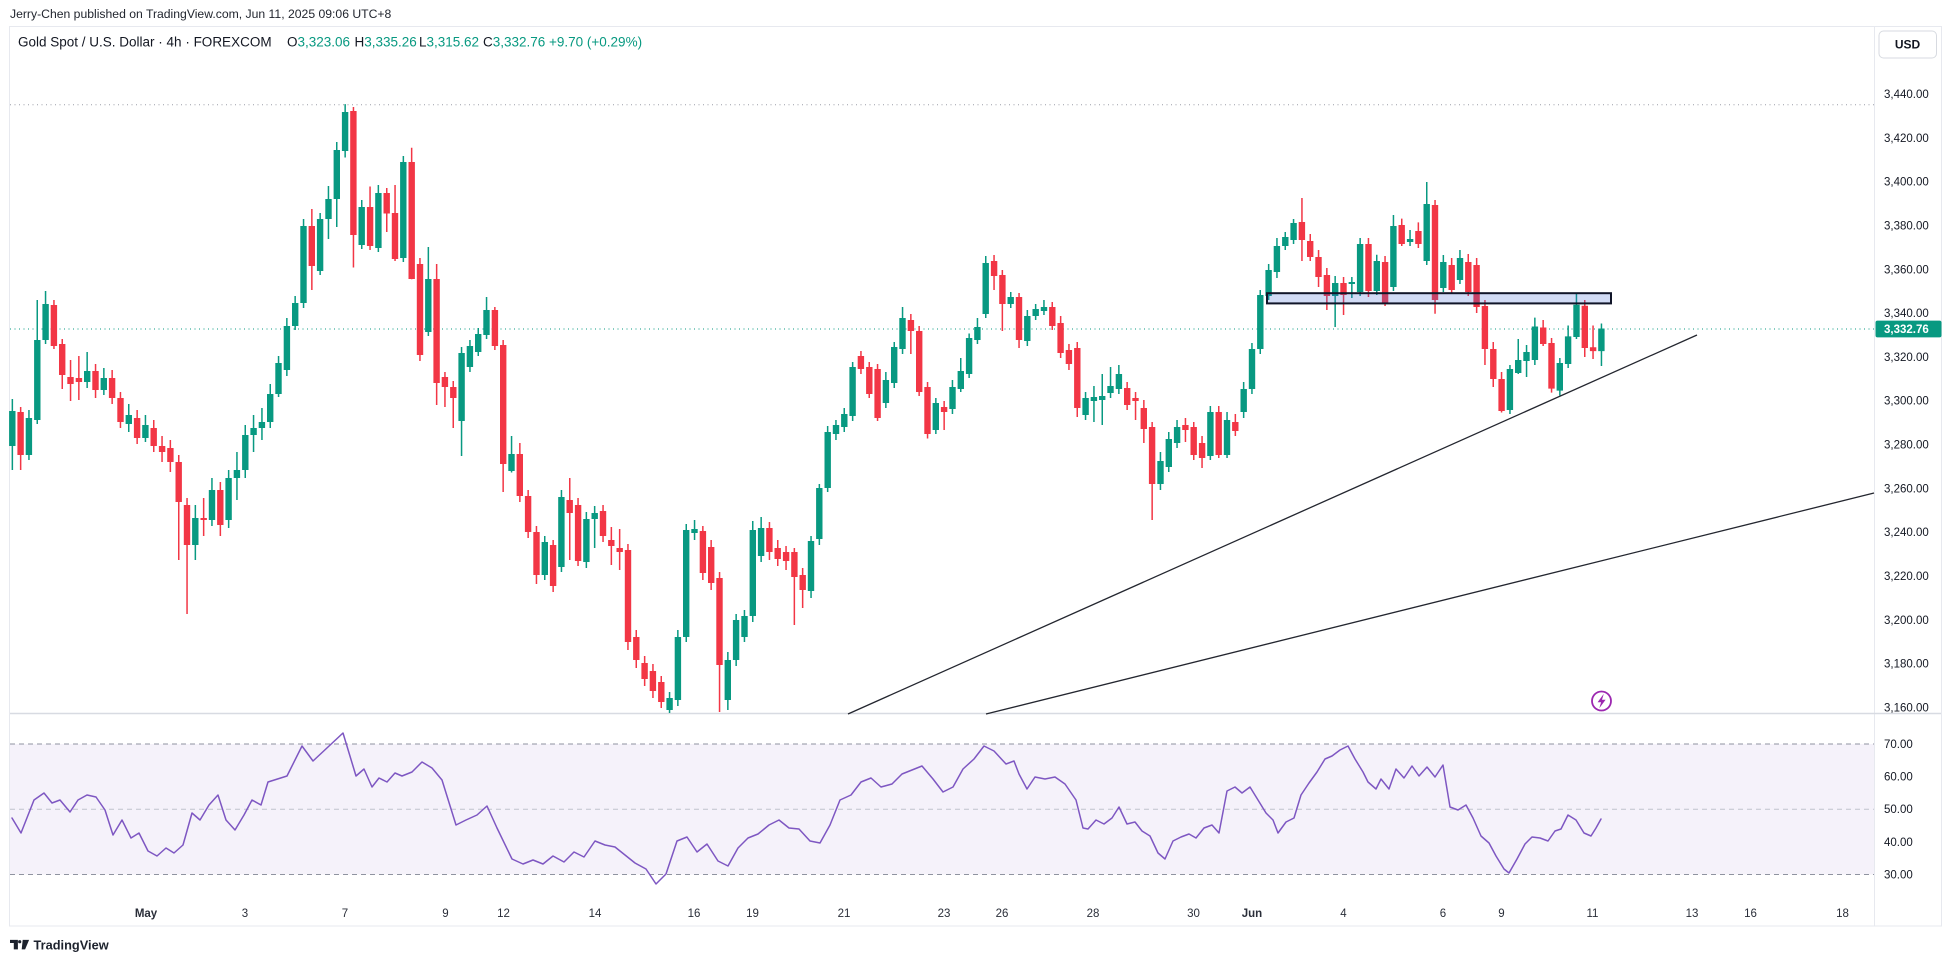  Describe the element at coordinates (752, 914) in the screenshot. I see `svg-text: 19` at that location.